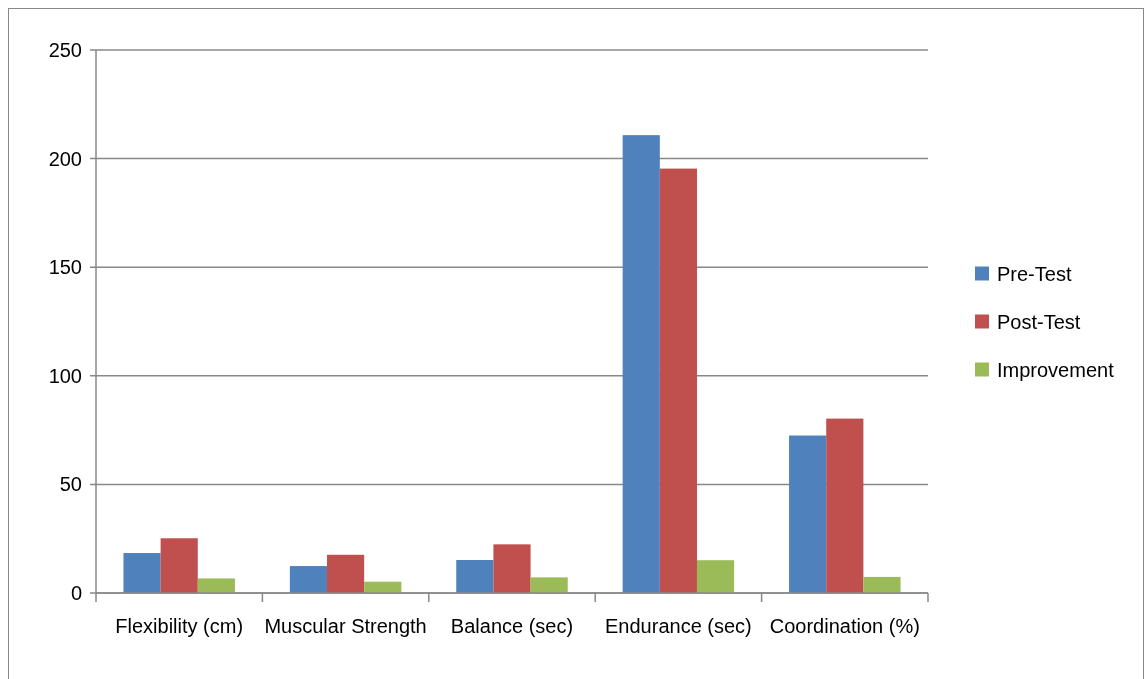  I want to click on y-tick-label: 250, so click(65, 50).